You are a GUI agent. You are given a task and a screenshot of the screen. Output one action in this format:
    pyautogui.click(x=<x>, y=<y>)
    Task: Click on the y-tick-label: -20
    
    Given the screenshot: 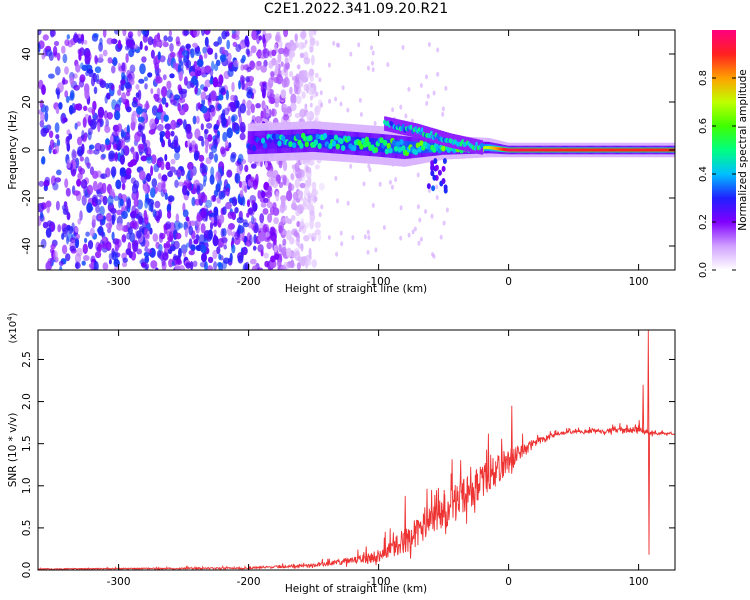 What is the action you would take?
    pyautogui.click(x=27, y=197)
    